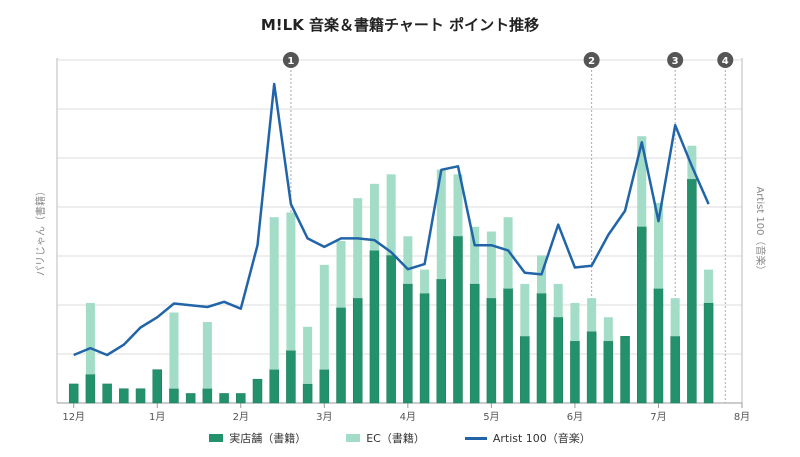  I want to click on marker-label: 3, so click(675, 61).